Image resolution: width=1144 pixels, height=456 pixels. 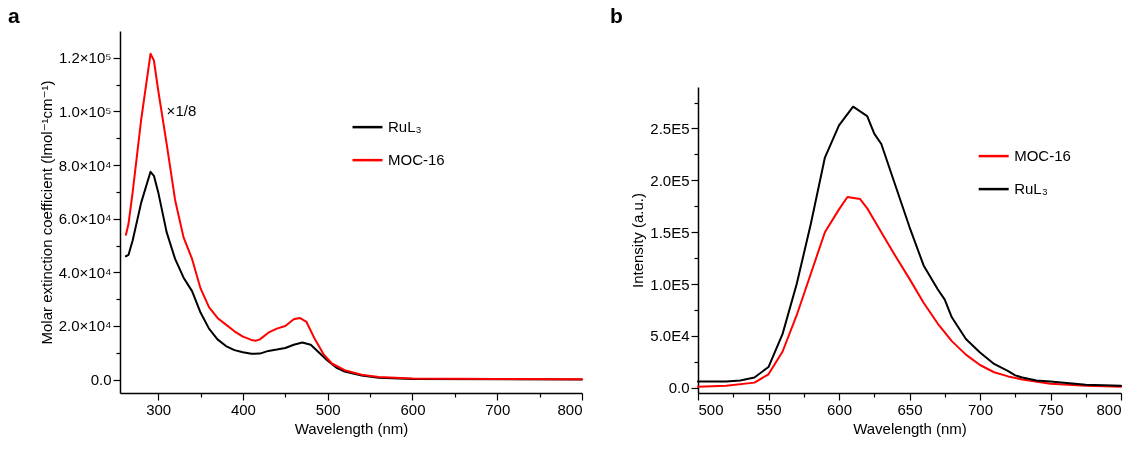 I want to click on y-tick-label: 1.0×10⁵, so click(x=85, y=111).